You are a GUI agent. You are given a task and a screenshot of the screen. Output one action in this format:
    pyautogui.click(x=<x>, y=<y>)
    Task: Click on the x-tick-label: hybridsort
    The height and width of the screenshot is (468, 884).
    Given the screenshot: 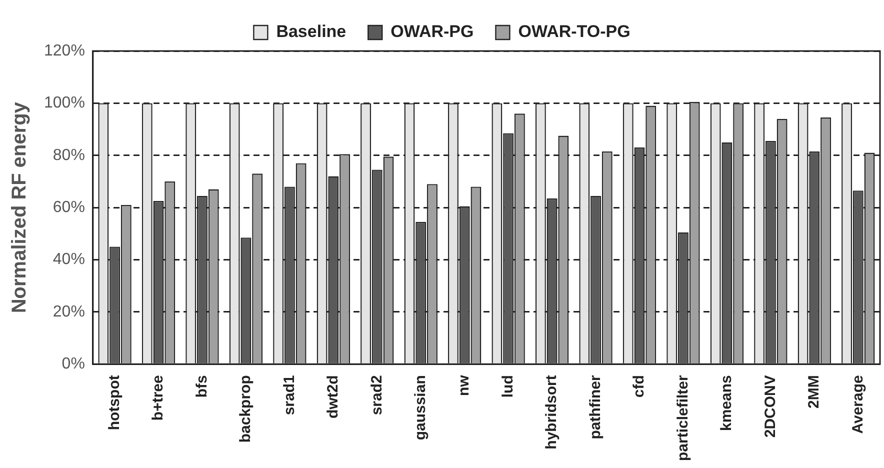 What is the action you would take?
    pyautogui.click(x=551, y=412)
    